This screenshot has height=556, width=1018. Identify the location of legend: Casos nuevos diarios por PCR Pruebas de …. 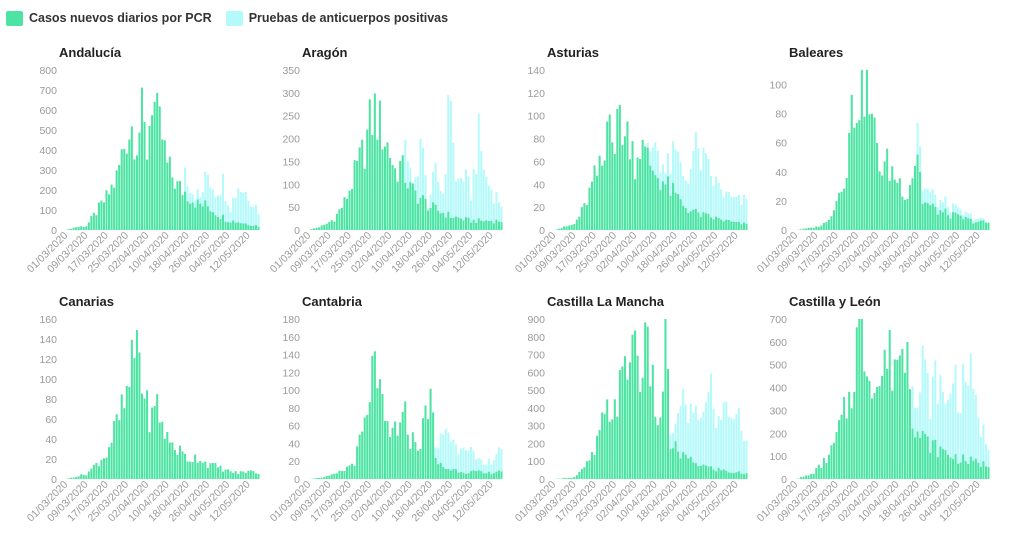
(234, 18).